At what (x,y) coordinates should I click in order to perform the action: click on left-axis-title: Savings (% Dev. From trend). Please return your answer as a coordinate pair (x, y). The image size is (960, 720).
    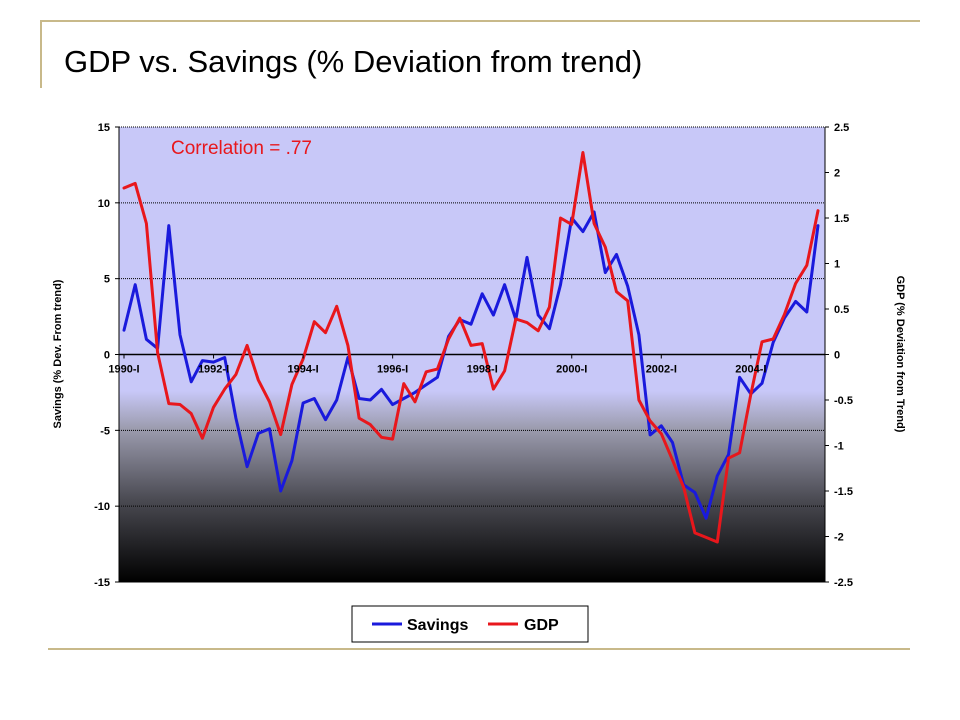
    Looking at the image, I should click on (58, 353).